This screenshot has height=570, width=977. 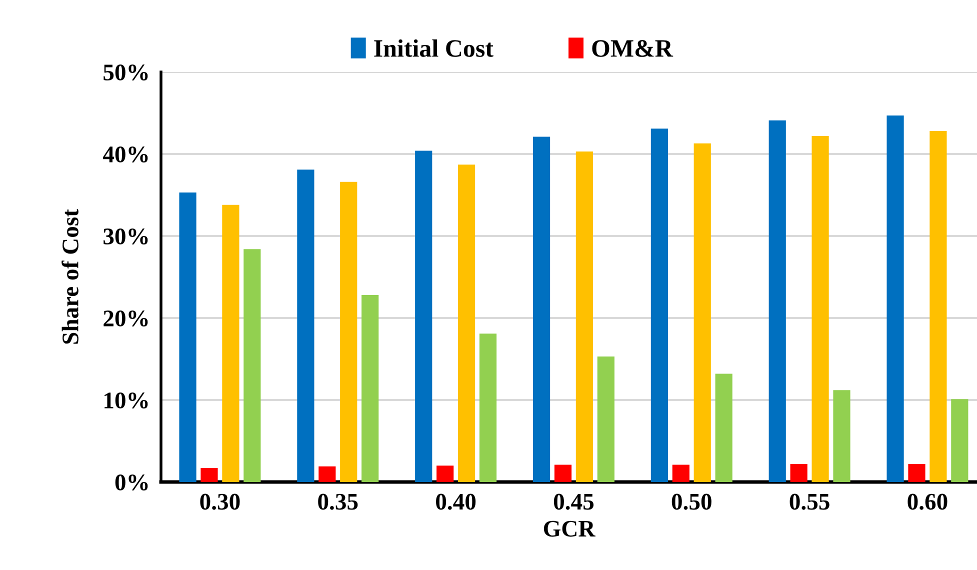 What do you see at coordinates (338, 502) in the screenshot?
I see `x-tick-label: 0.35` at bounding box center [338, 502].